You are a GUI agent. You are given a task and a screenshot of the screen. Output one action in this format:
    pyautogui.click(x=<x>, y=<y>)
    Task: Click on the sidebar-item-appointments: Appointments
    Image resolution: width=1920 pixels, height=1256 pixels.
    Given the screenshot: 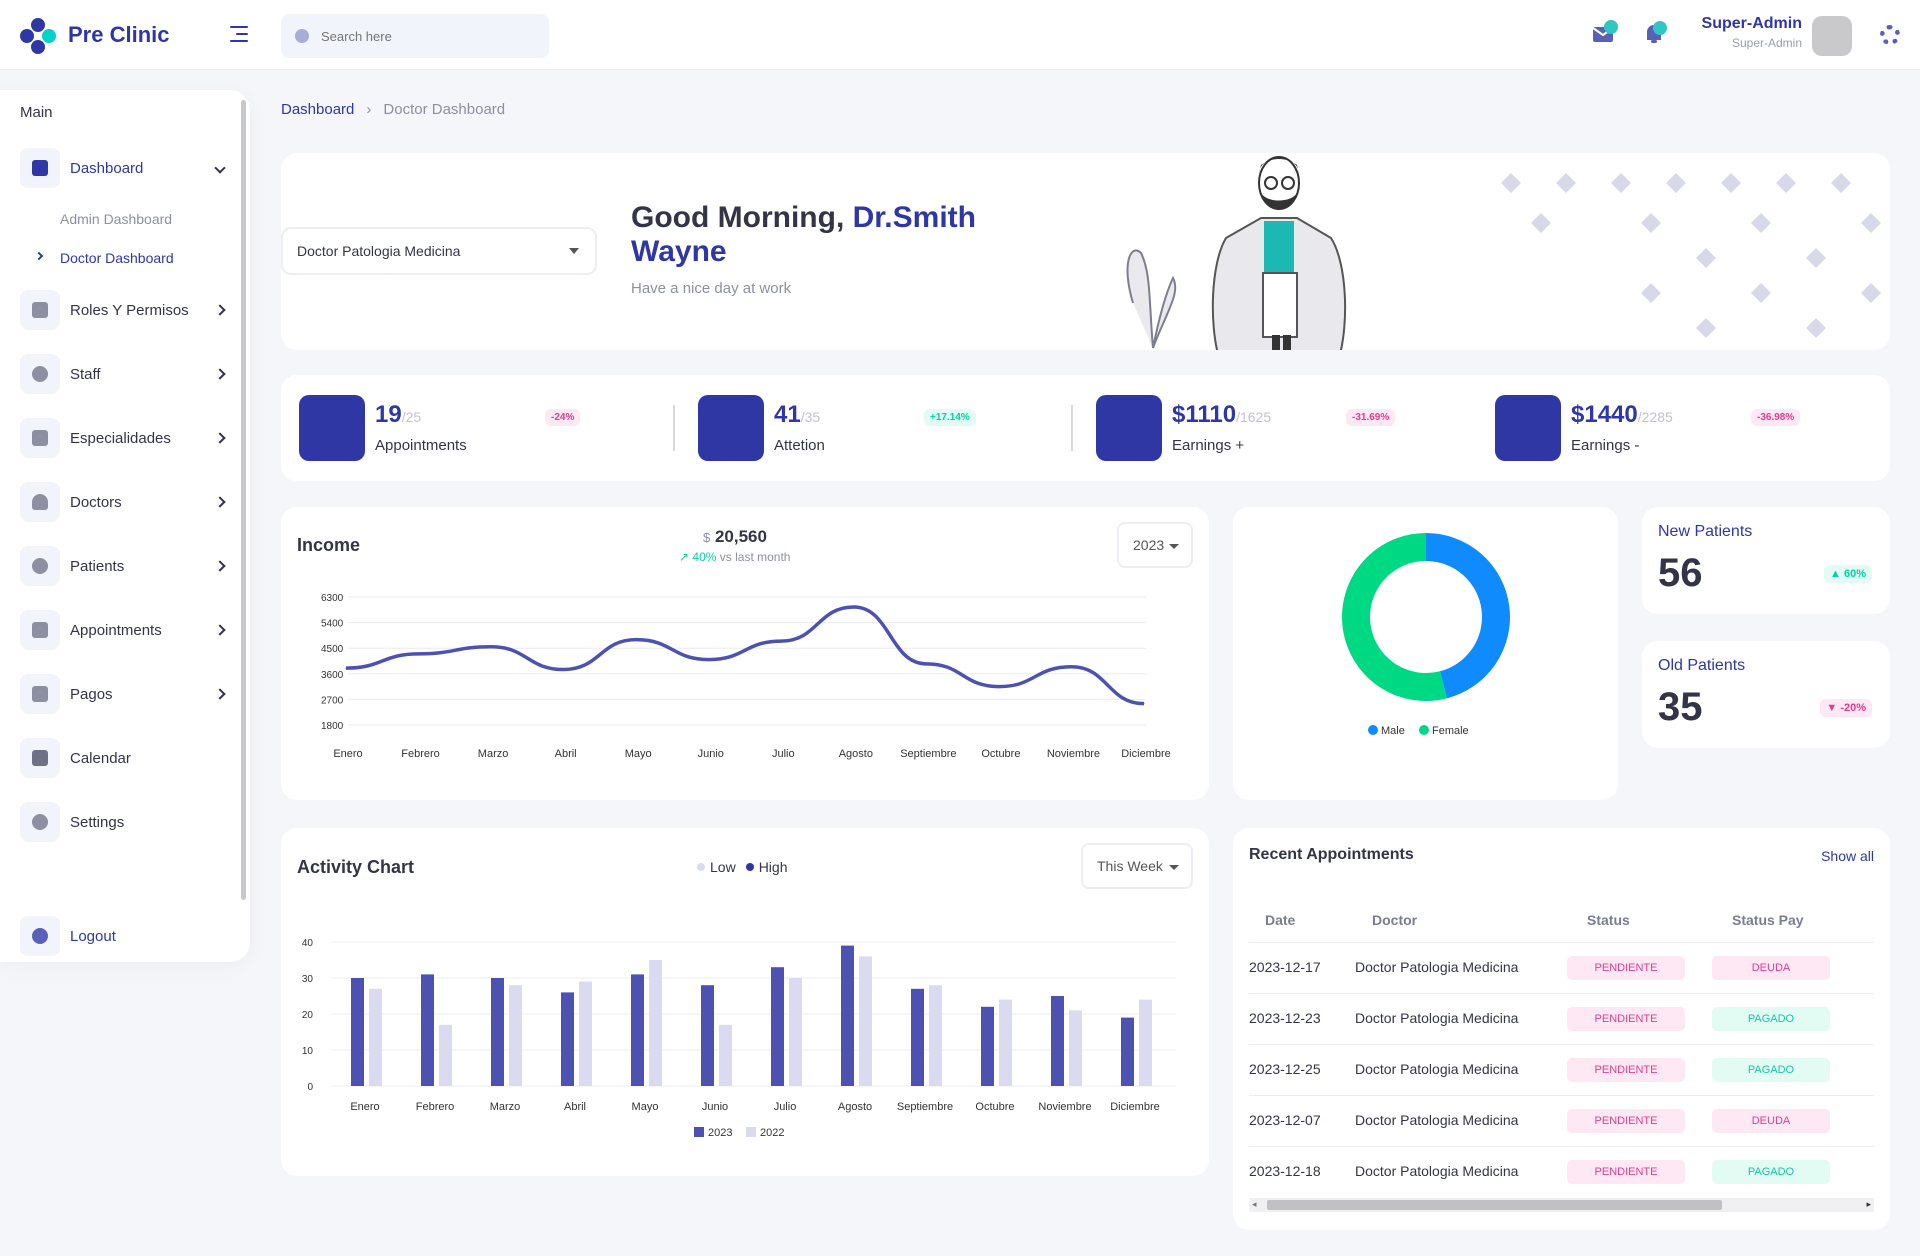 What is the action you would take?
    pyautogui.click(x=125, y=630)
    